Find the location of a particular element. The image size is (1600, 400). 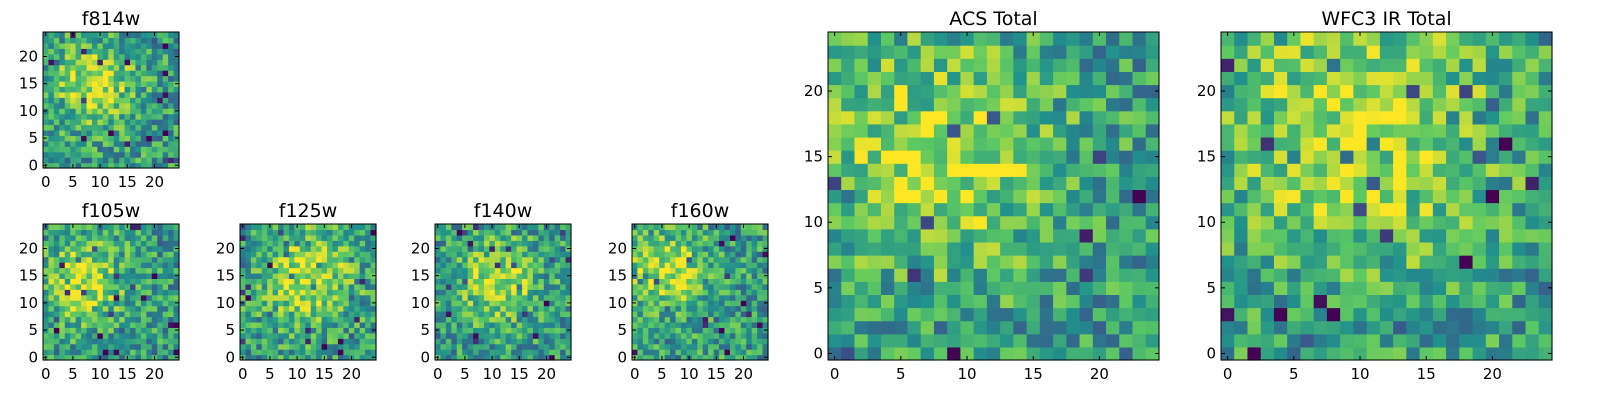

x-tick-label: 5 is located at coordinates (270, 374).